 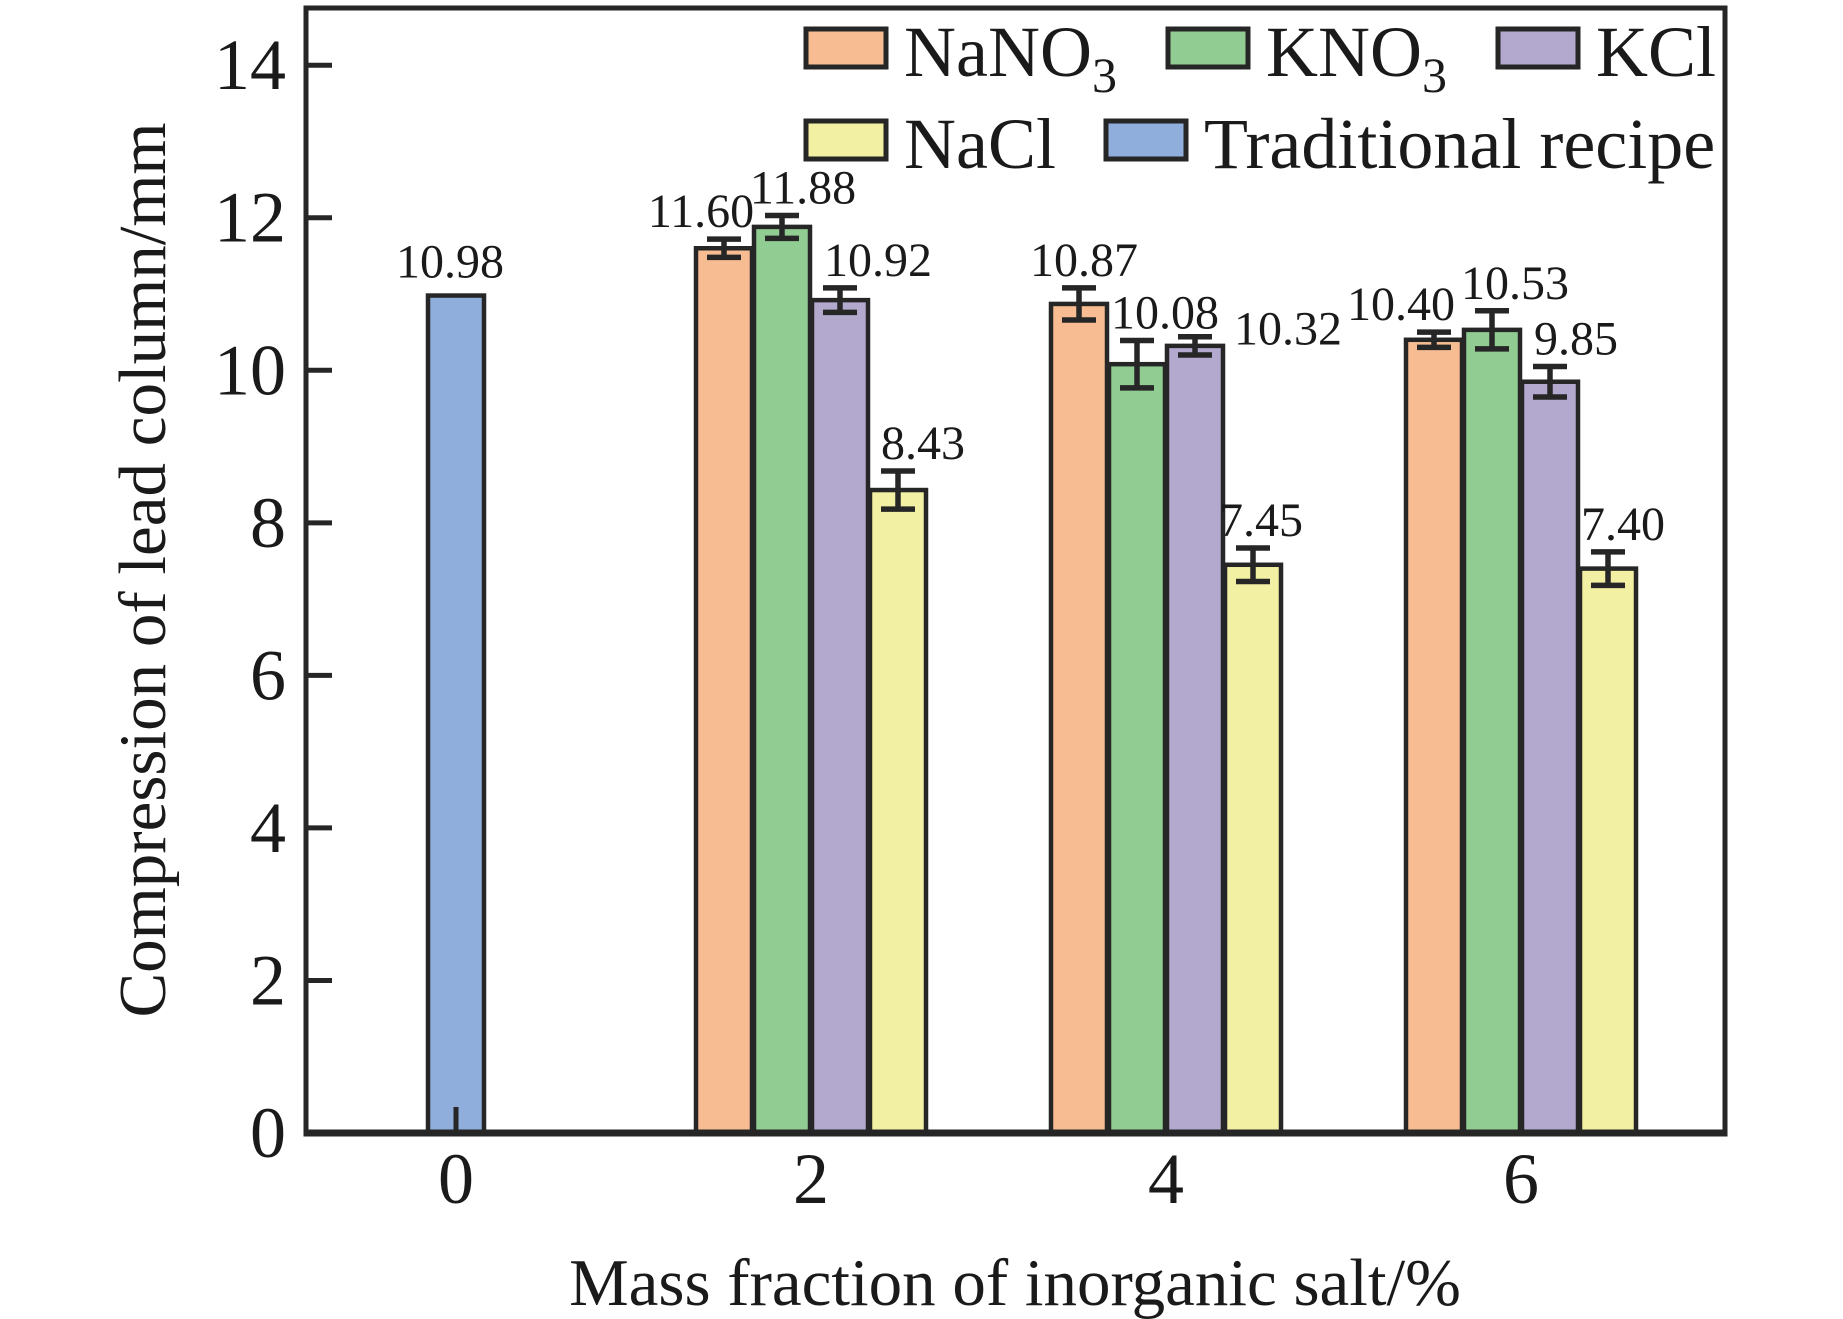 I want to click on x-tick-label: 6, so click(x=1521, y=1179).